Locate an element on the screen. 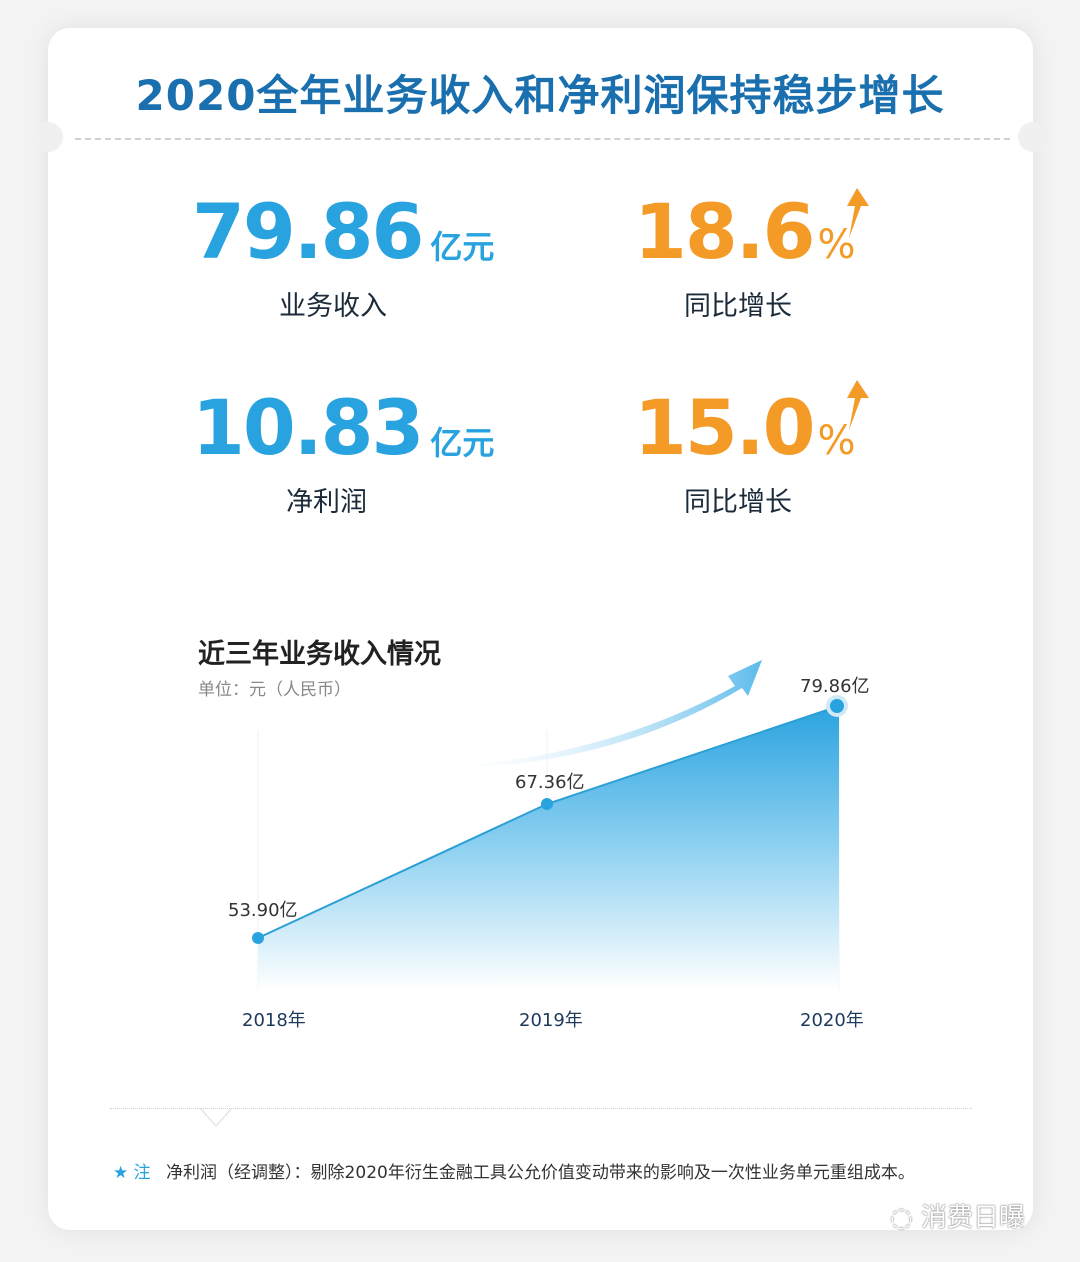 Image resolution: width=1080 pixels, height=1262 pixels. data-point-2018 is located at coordinates (258, 938).